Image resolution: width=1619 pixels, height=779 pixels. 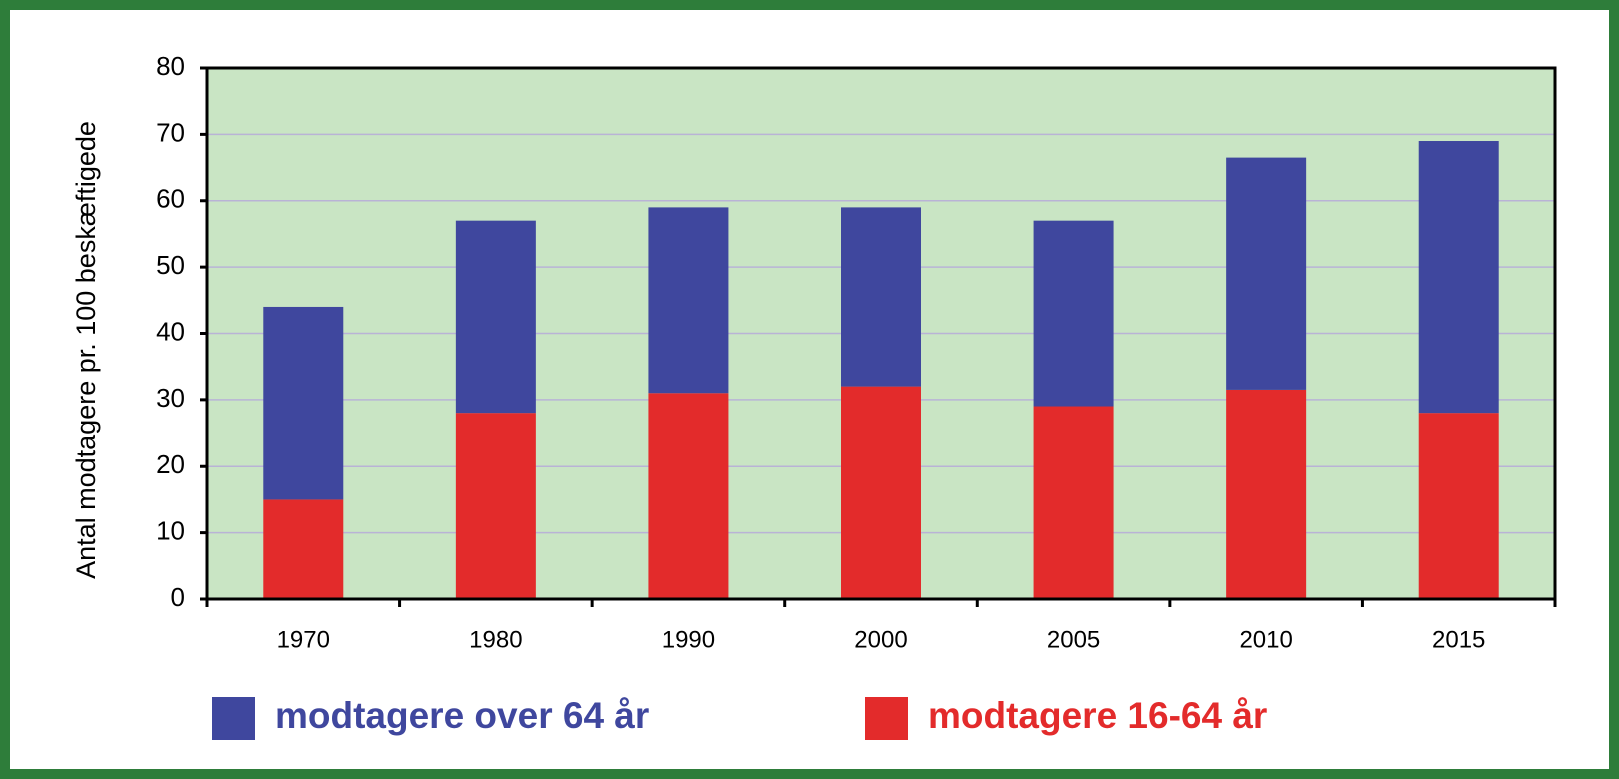 I want to click on y-tick-label: 0, so click(x=178, y=597).